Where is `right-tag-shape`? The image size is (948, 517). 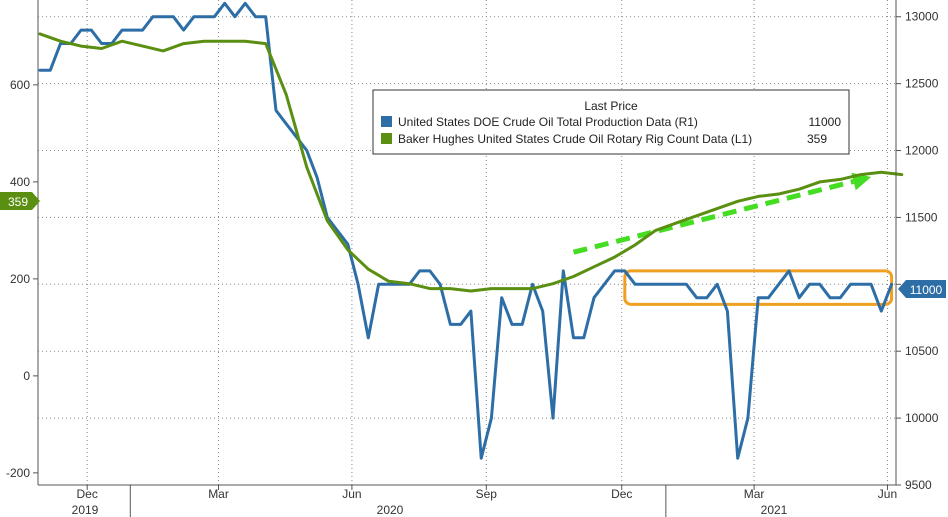
right-tag-shape is located at coordinates (922, 289).